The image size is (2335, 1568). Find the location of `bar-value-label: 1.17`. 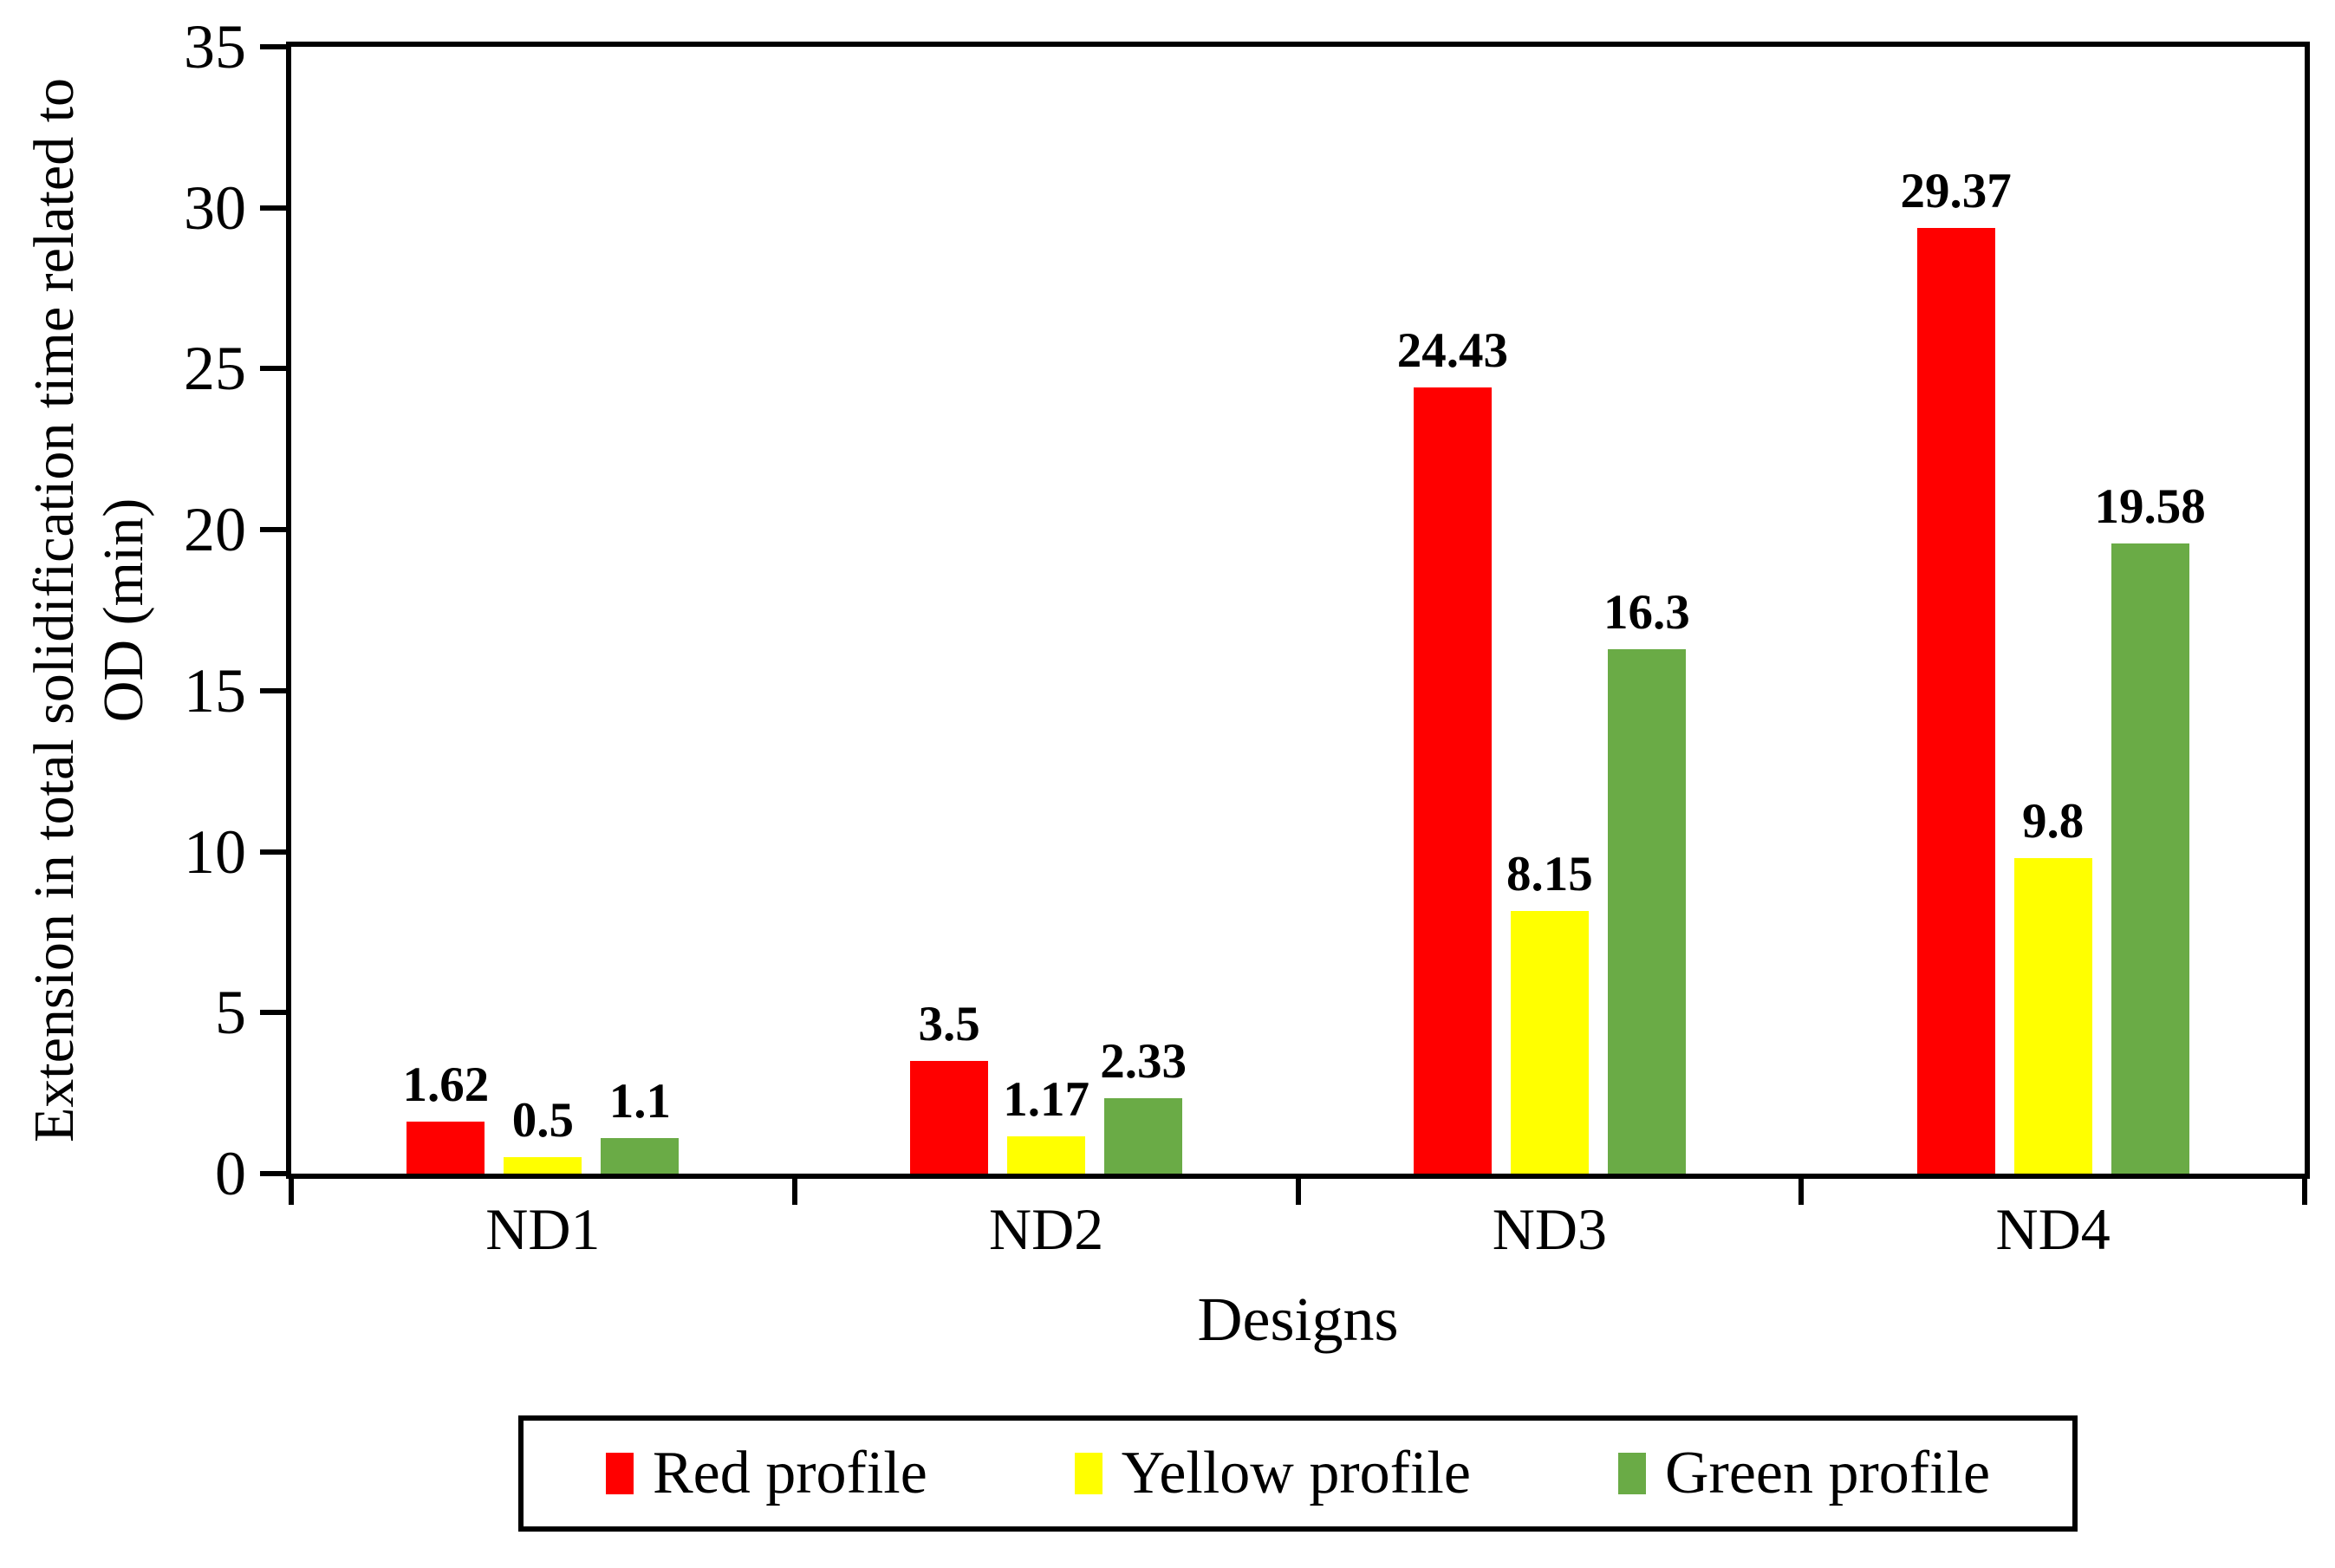

bar-value-label: 1.17 is located at coordinates (1046, 1099).